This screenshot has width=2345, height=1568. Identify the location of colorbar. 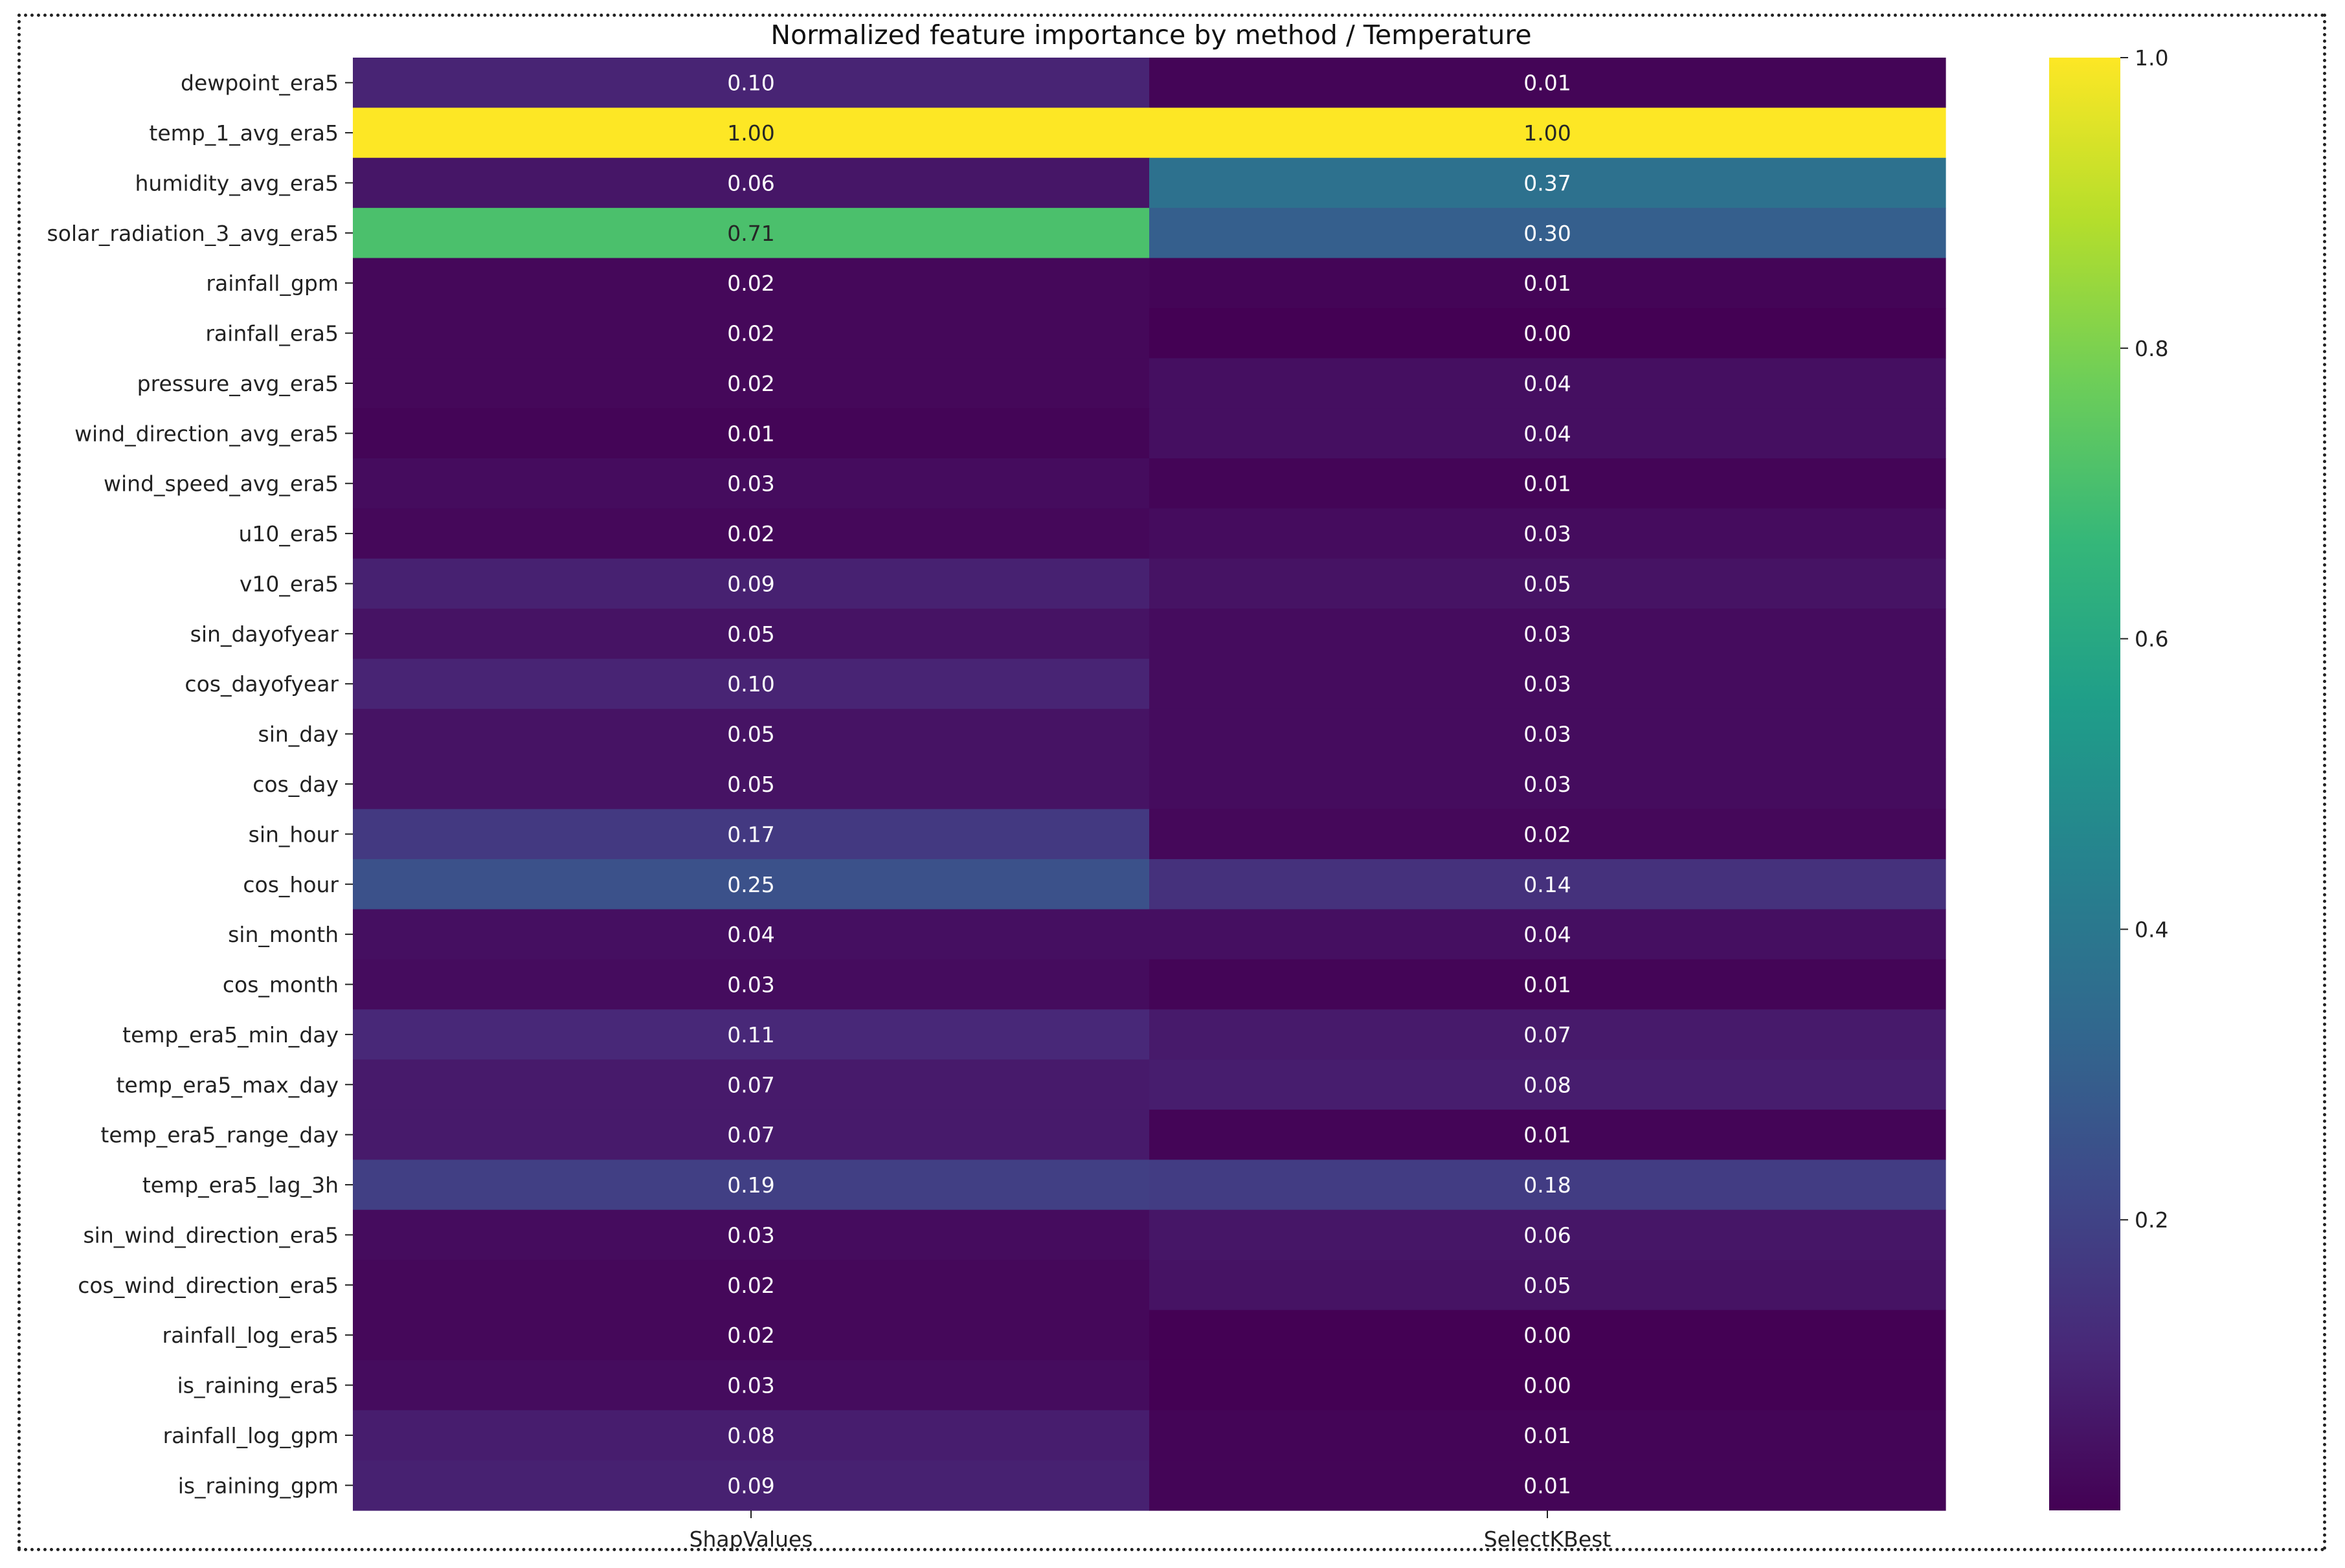
(2085, 784).